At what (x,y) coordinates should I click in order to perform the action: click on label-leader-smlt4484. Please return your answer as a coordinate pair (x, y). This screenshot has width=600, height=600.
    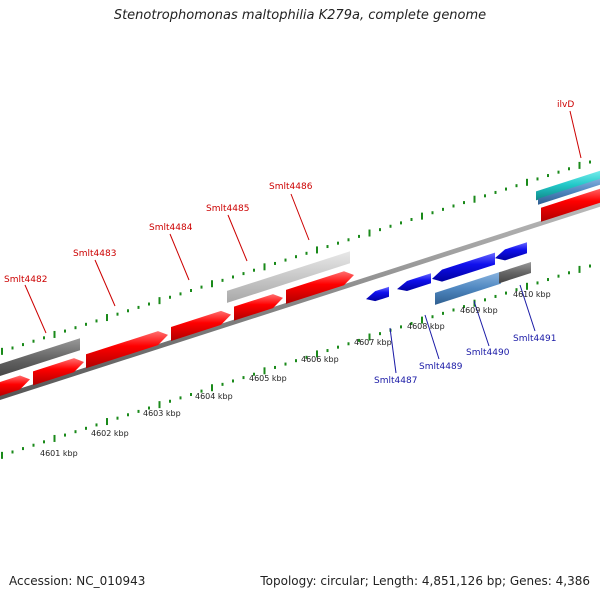
    Looking at the image, I should click on (179, 257).